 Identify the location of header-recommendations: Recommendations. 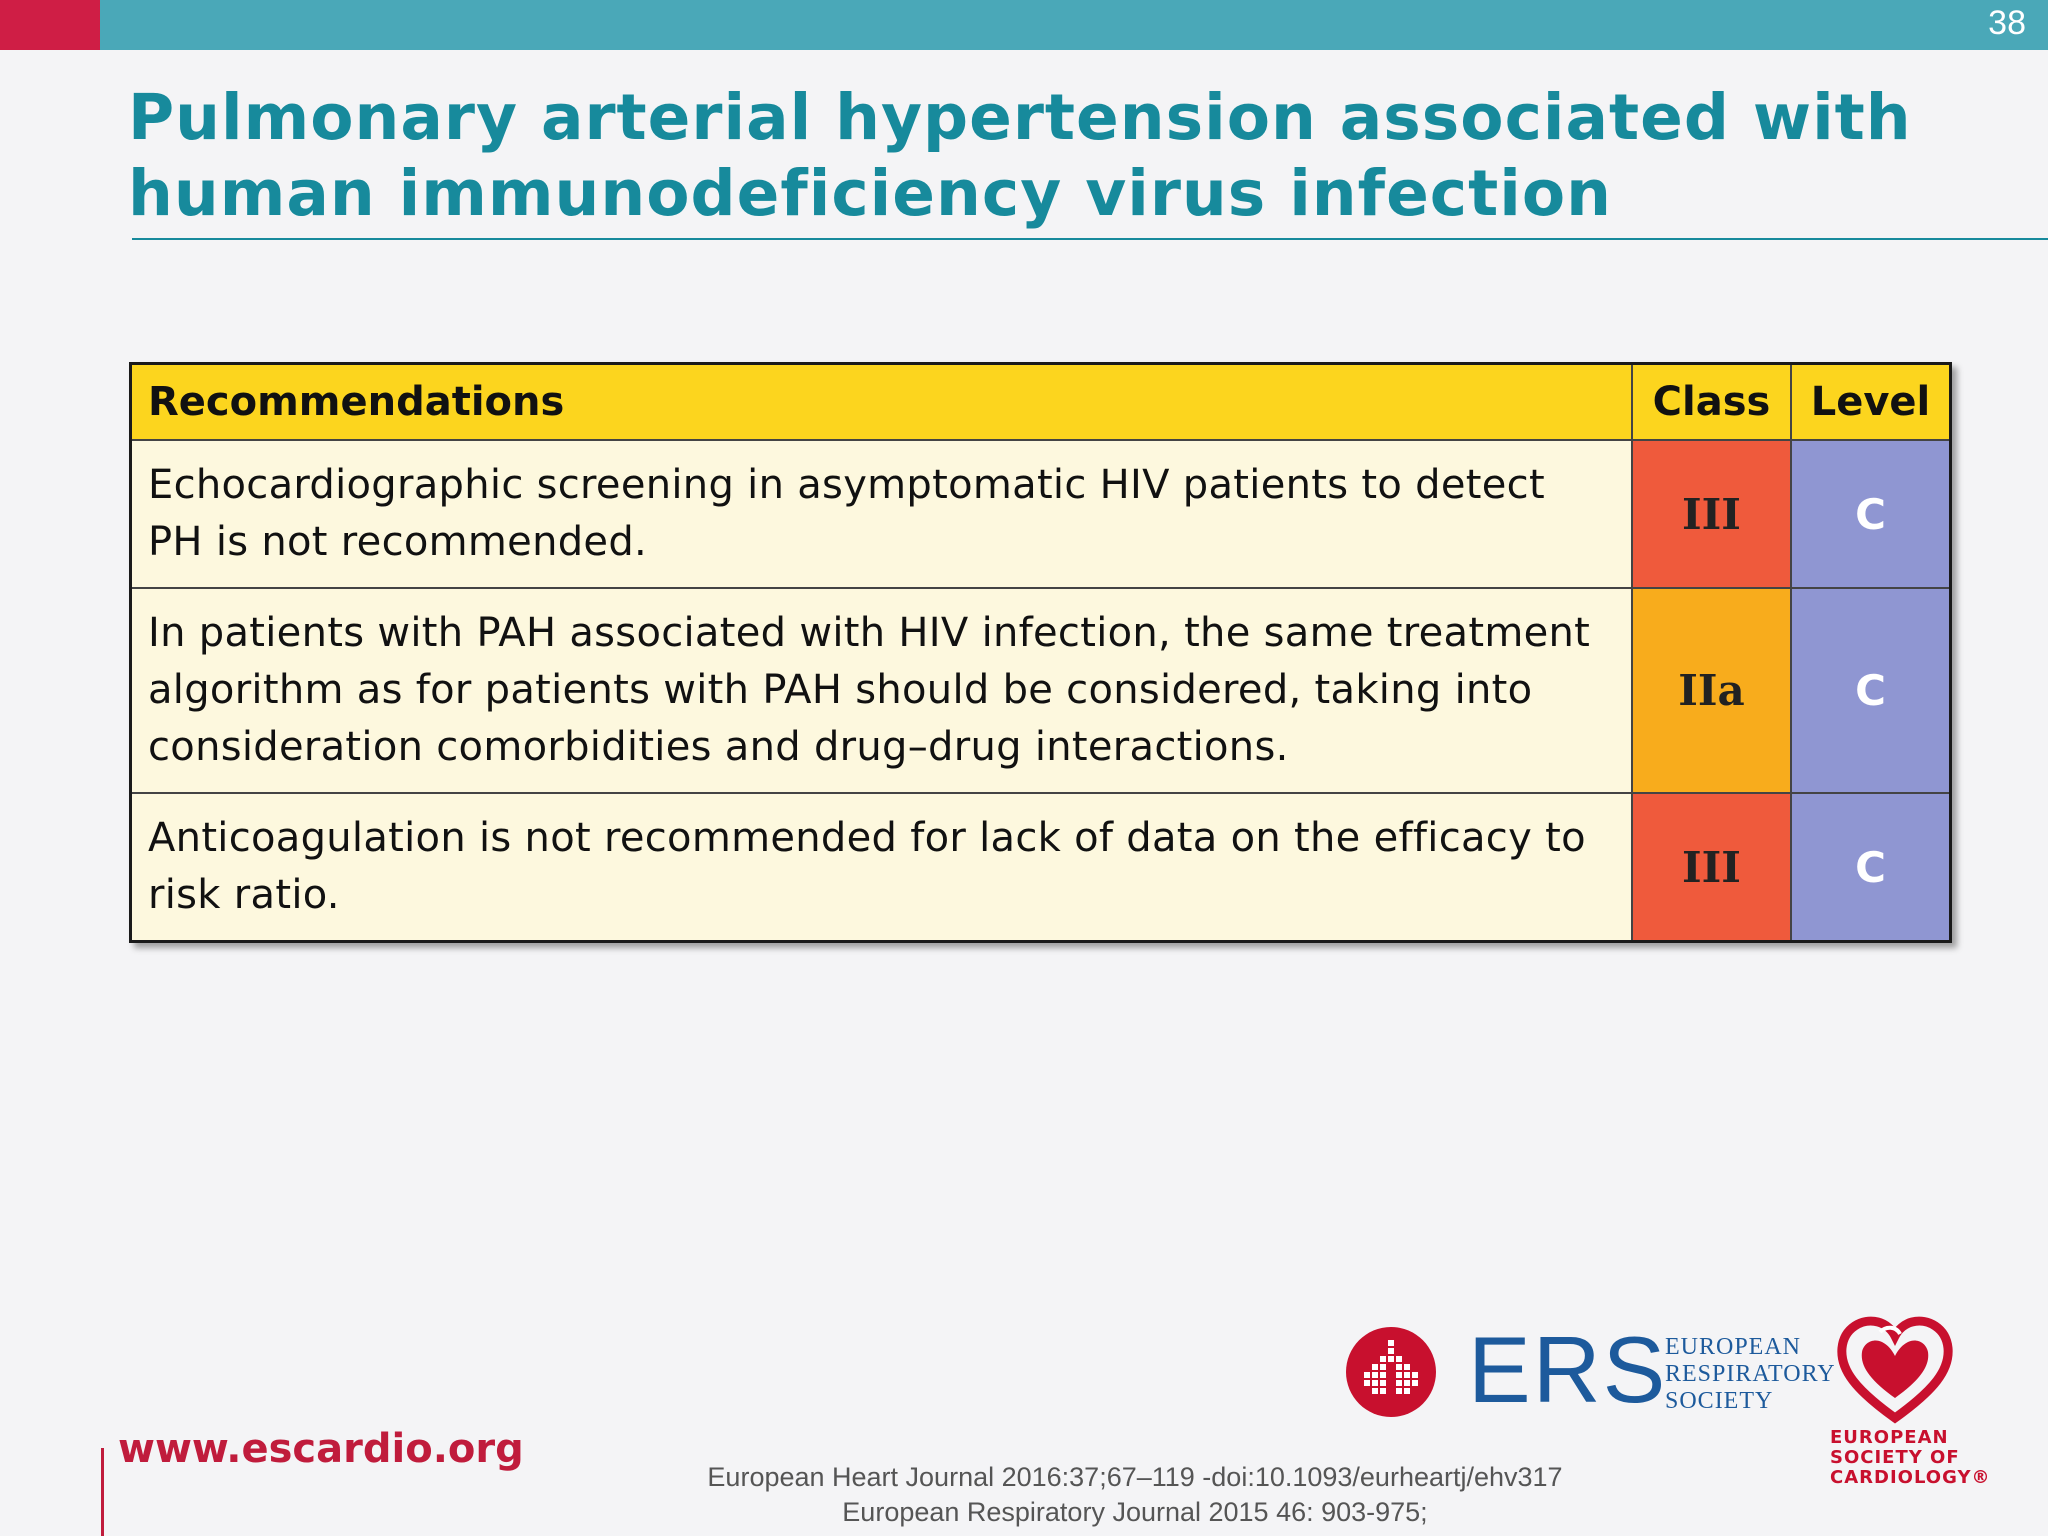
(881, 401).